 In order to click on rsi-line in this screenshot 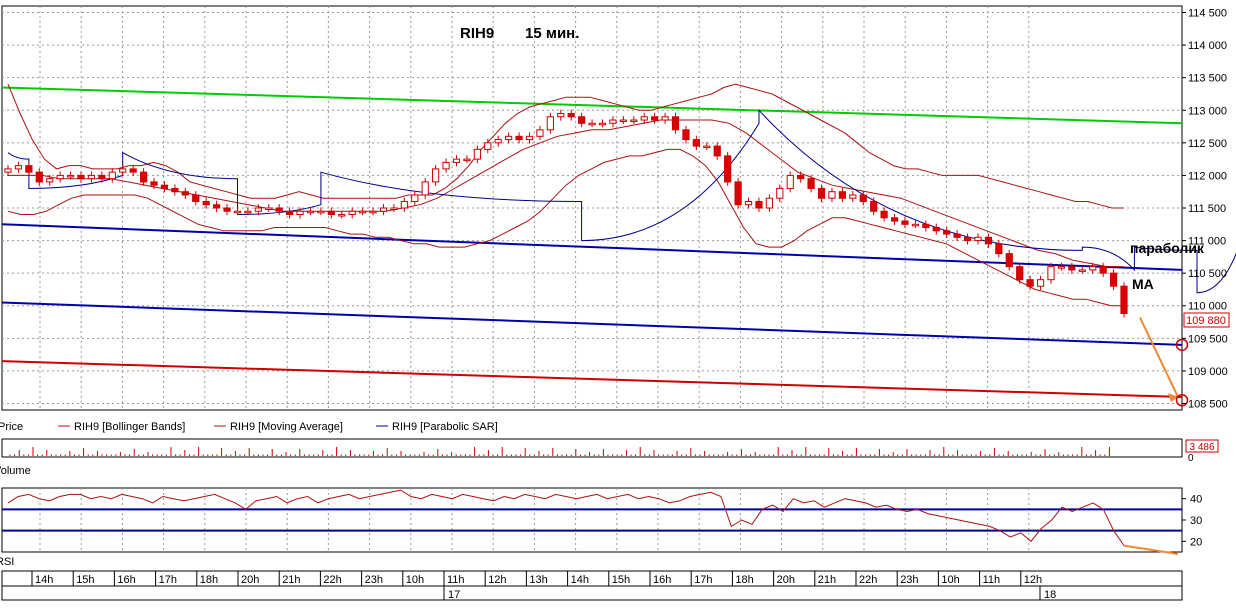, I will do `click(593, 522)`.